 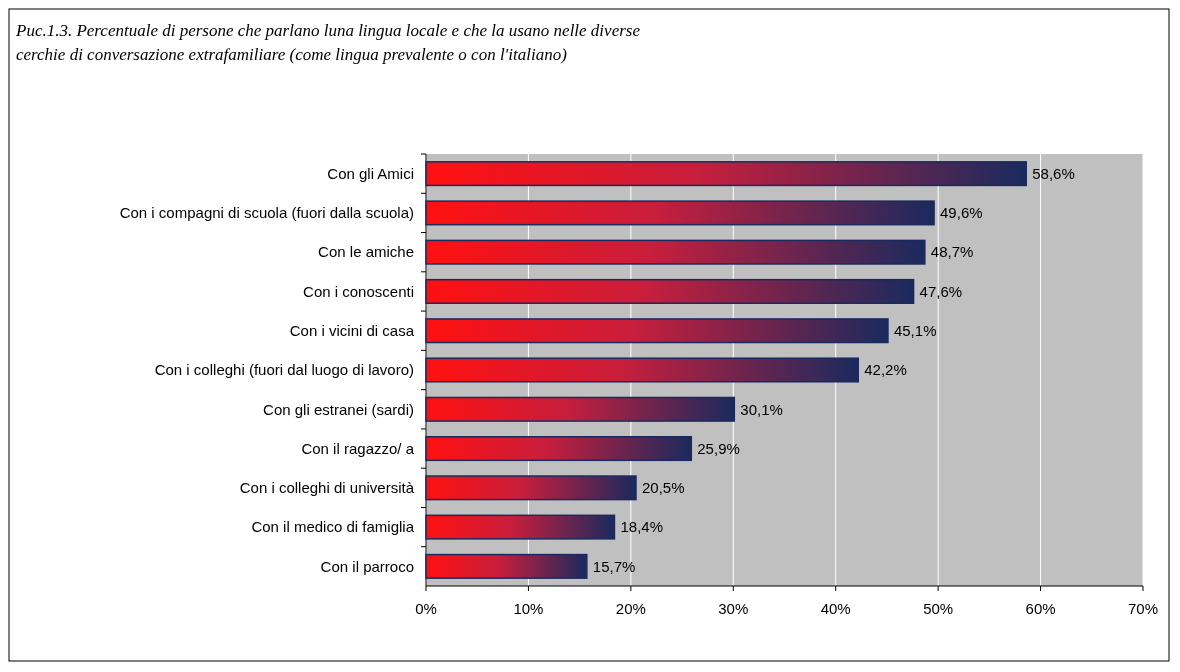 I want to click on data-label: 15,7%, so click(x=614, y=566).